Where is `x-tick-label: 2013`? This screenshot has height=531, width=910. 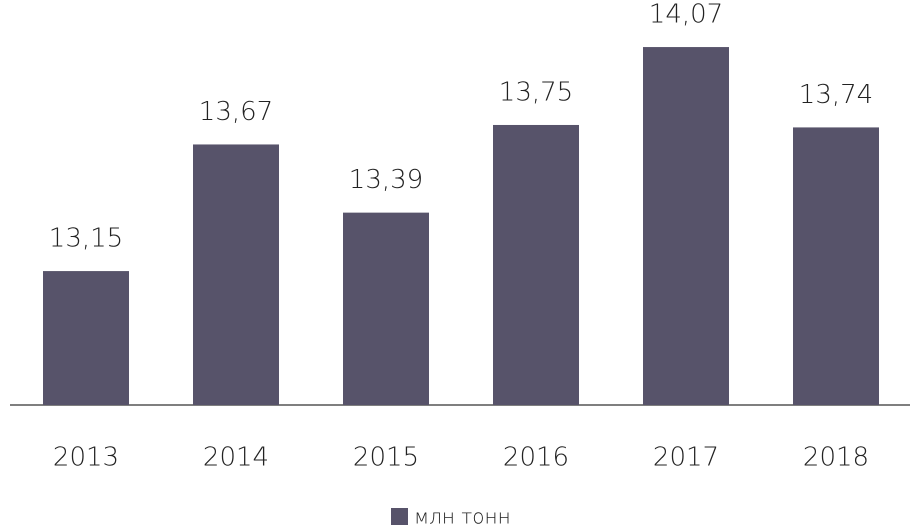
x-tick-label: 2013 is located at coordinates (86, 458).